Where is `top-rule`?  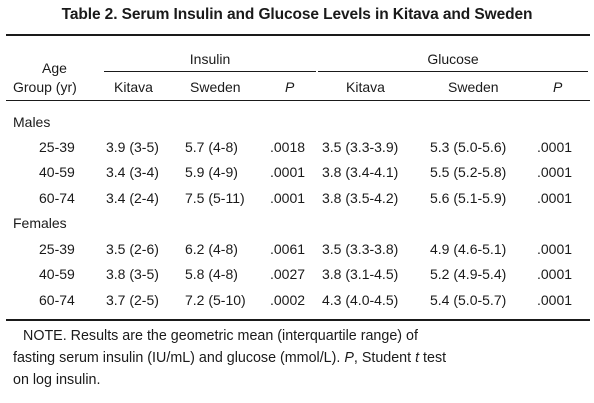 top-rule is located at coordinates (298, 35).